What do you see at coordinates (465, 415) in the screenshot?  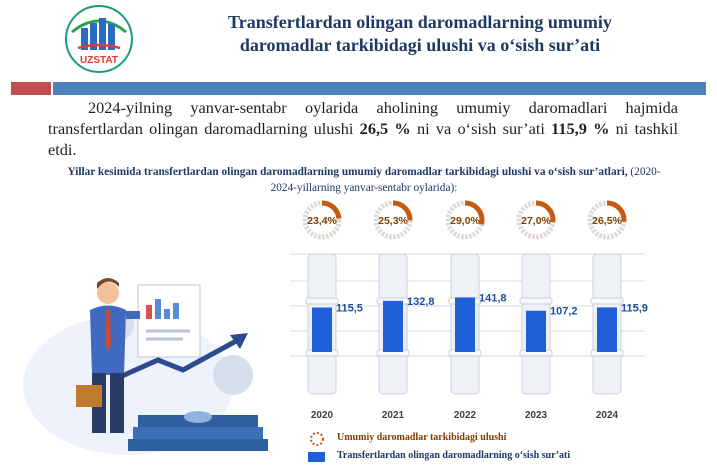 I see `year-label-2022: 2022` at bounding box center [465, 415].